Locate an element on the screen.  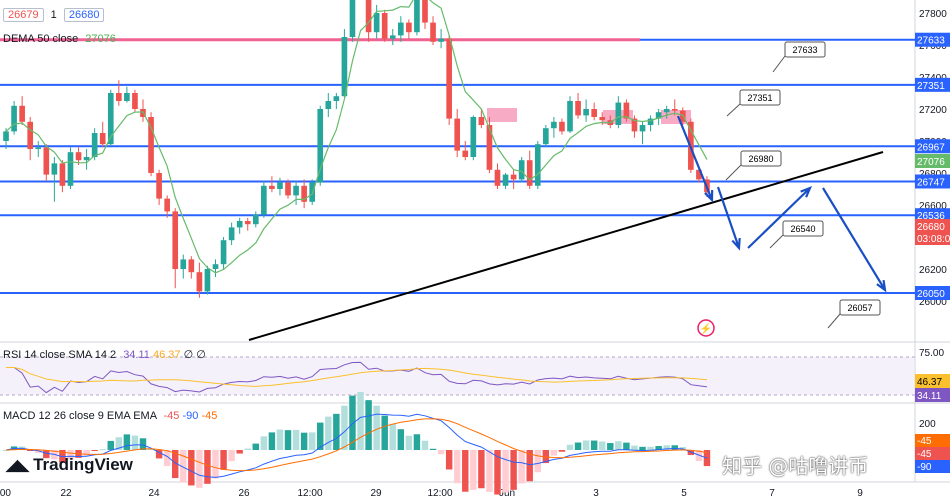
macd-signal-line is located at coordinates (356, 445).